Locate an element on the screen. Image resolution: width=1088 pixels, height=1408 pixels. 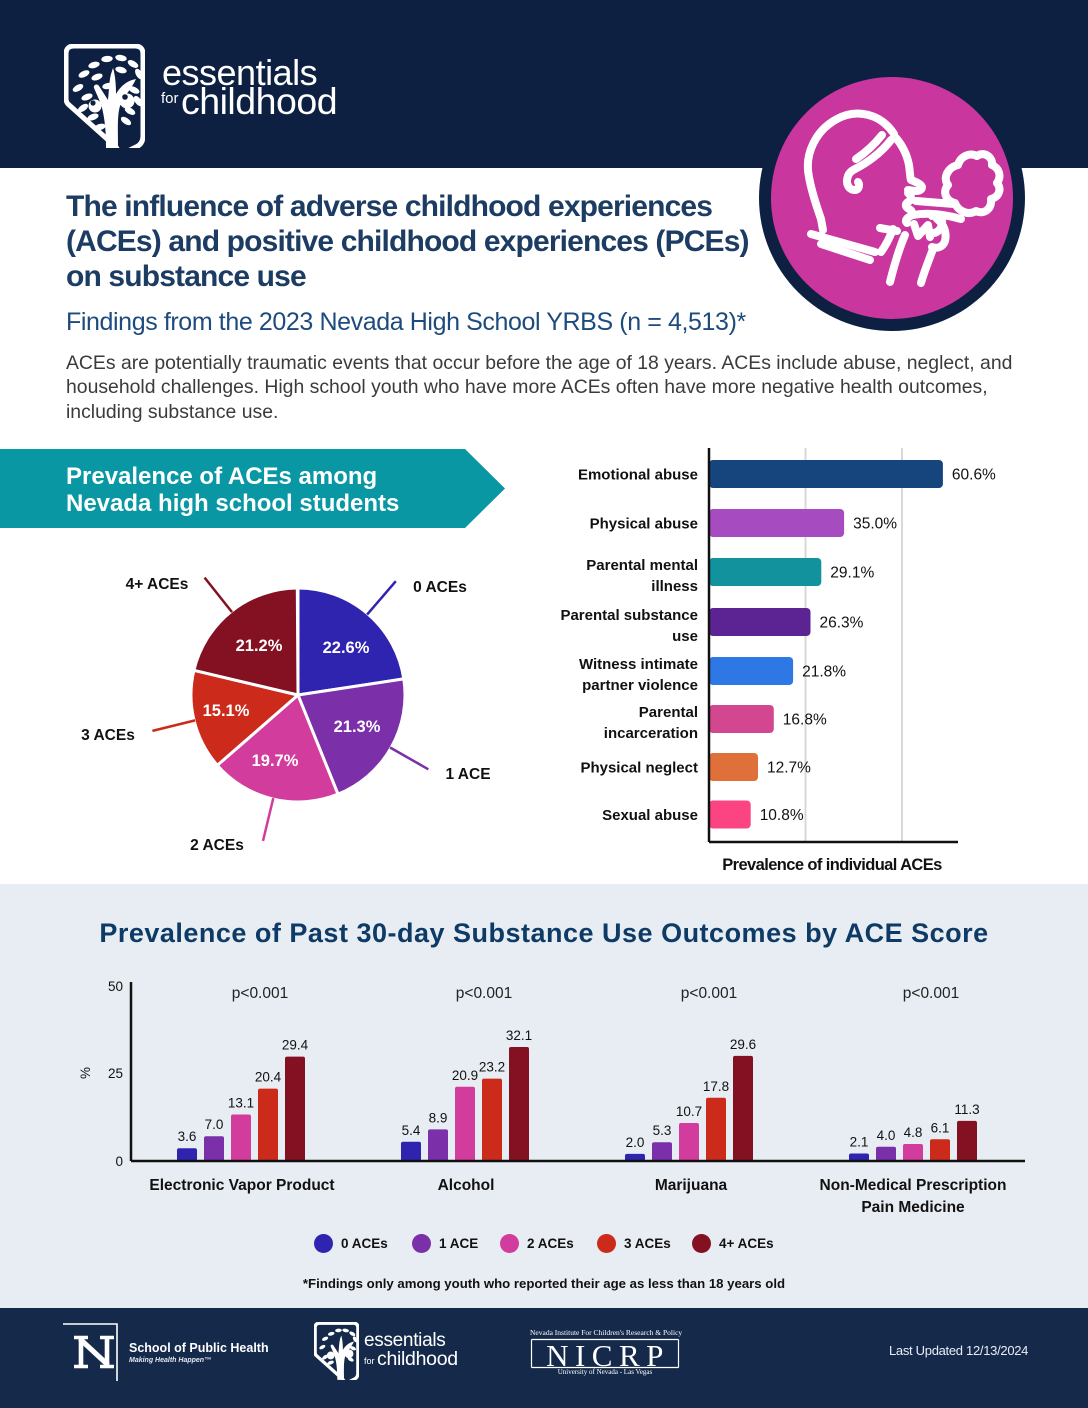
svg-text: 12.7% is located at coordinates (789, 768).